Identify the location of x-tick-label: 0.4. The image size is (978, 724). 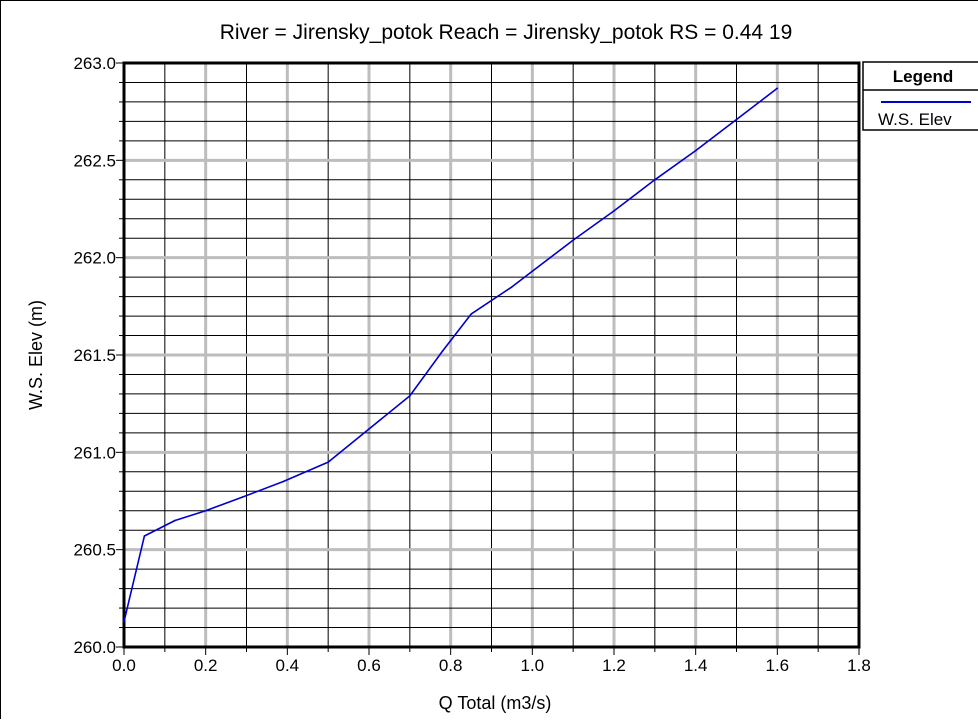
(288, 665).